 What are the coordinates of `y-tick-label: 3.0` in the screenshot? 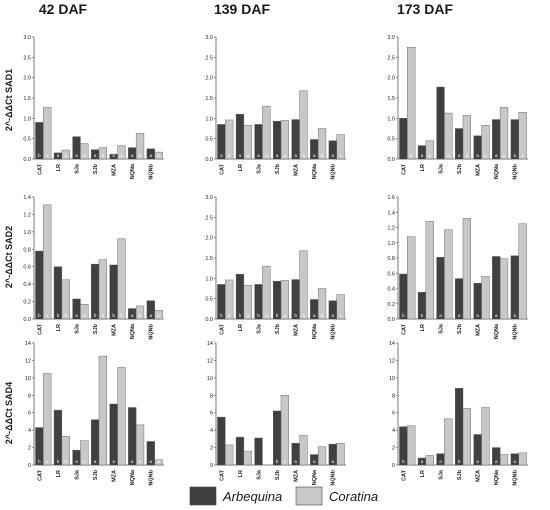 It's located at (209, 38).